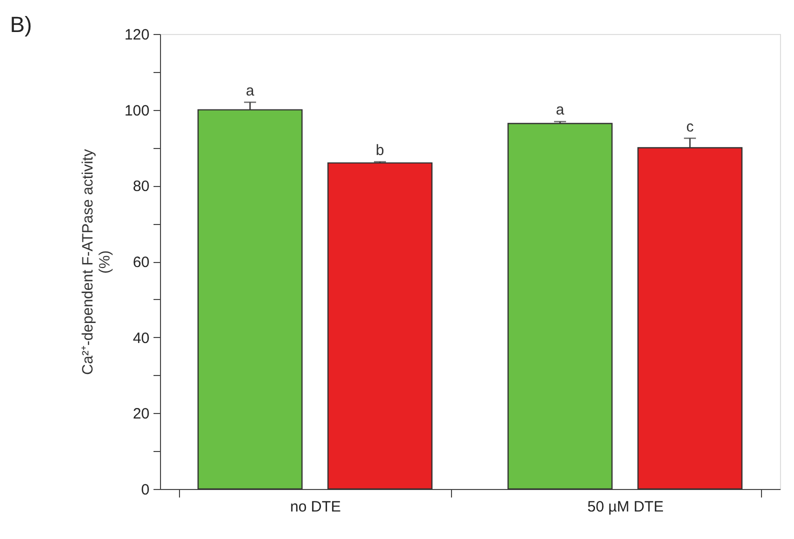  Describe the element at coordinates (141, 414) in the screenshot. I see `y-tick-label: 20` at that location.